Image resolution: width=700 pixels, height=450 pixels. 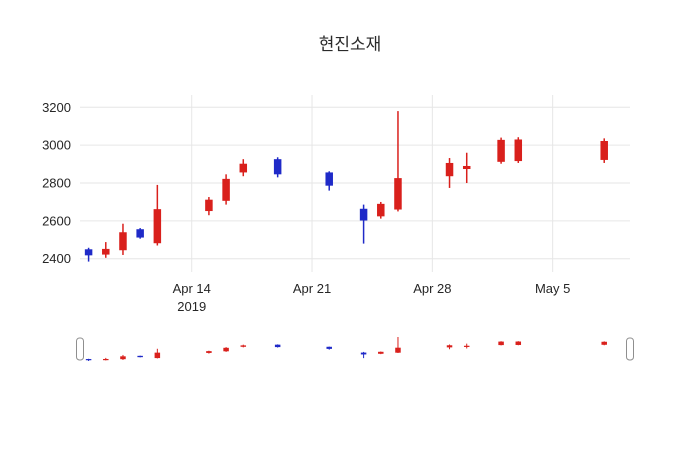 What do you see at coordinates (56, 220) in the screenshot?
I see `y-tick-label: 2600` at bounding box center [56, 220].